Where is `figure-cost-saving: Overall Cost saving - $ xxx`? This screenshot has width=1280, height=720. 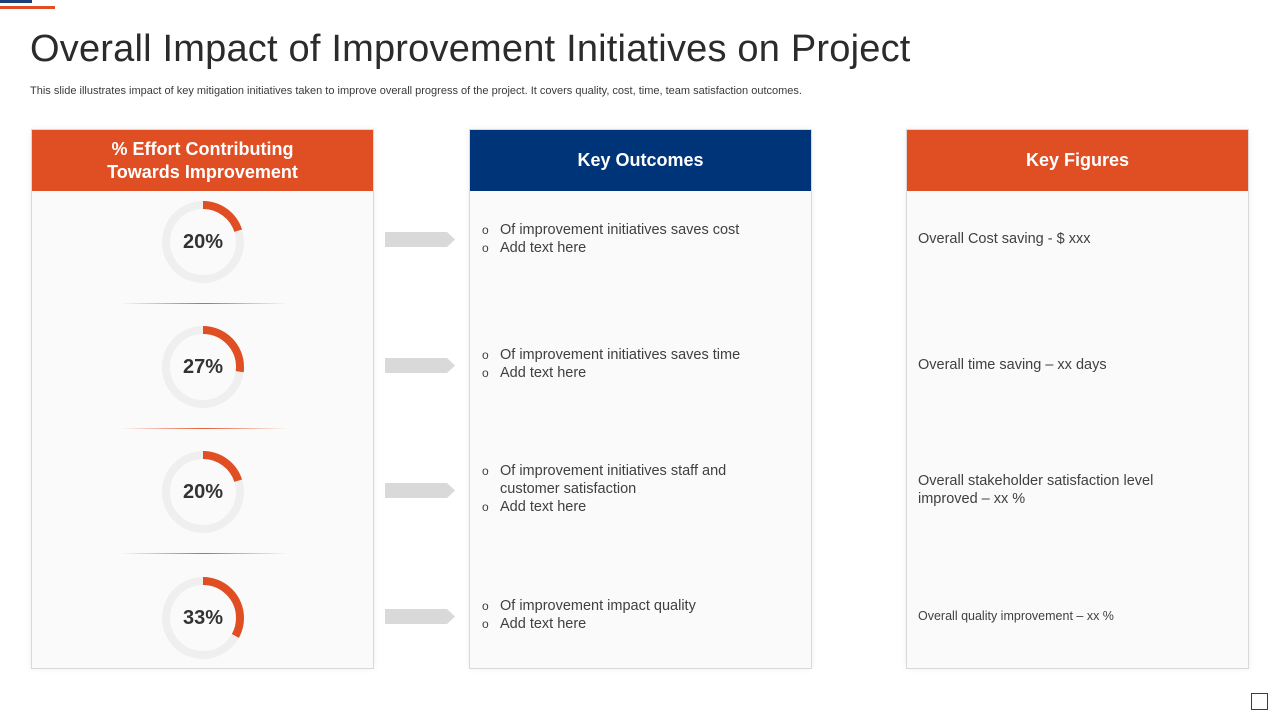
figure-cost-saving: Overall Cost saving - $ xxx is located at coordinates (1004, 239).